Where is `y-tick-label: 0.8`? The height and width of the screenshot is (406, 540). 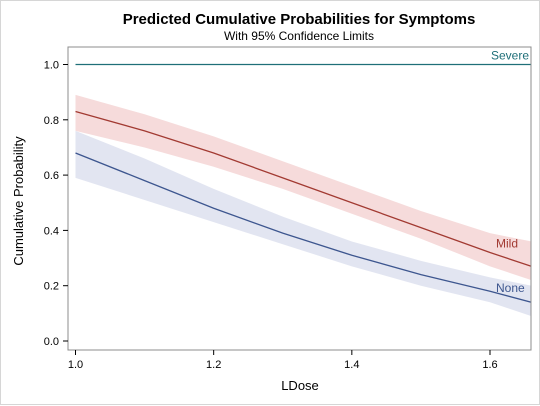 y-tick-label: 0.8 is located at coordinates (51, 121).